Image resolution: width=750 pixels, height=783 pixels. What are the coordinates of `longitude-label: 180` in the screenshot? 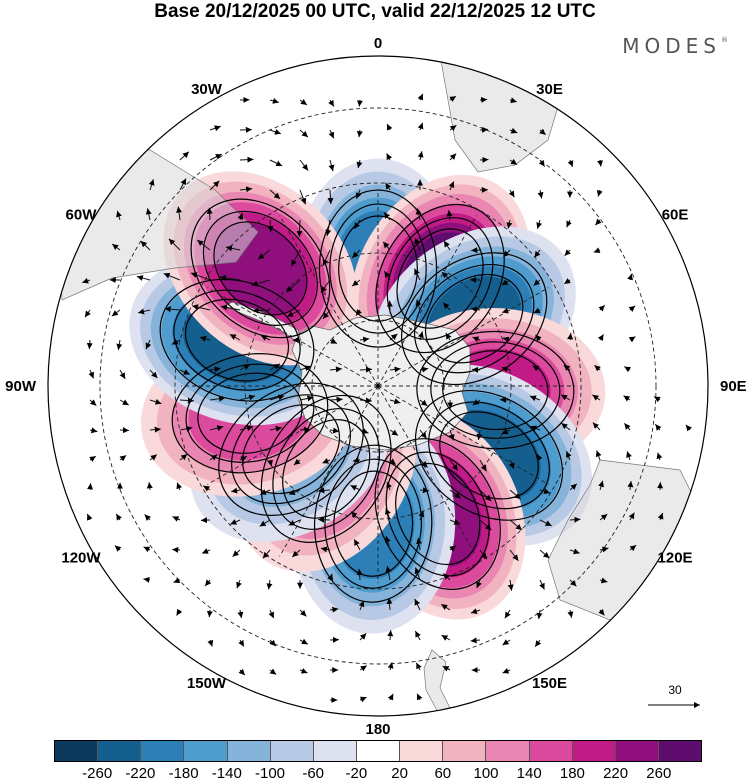 It's located at (377, 729).